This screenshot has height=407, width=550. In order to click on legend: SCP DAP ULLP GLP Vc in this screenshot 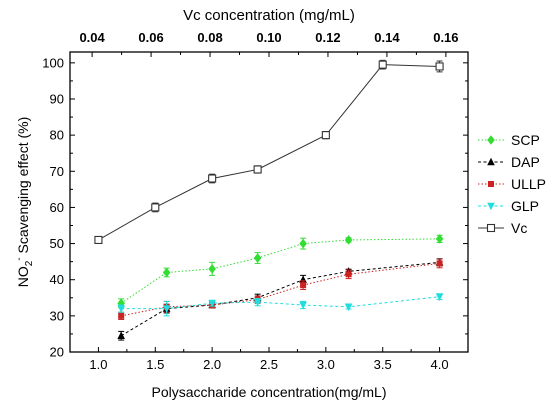, I will do `click(512, 184)`.